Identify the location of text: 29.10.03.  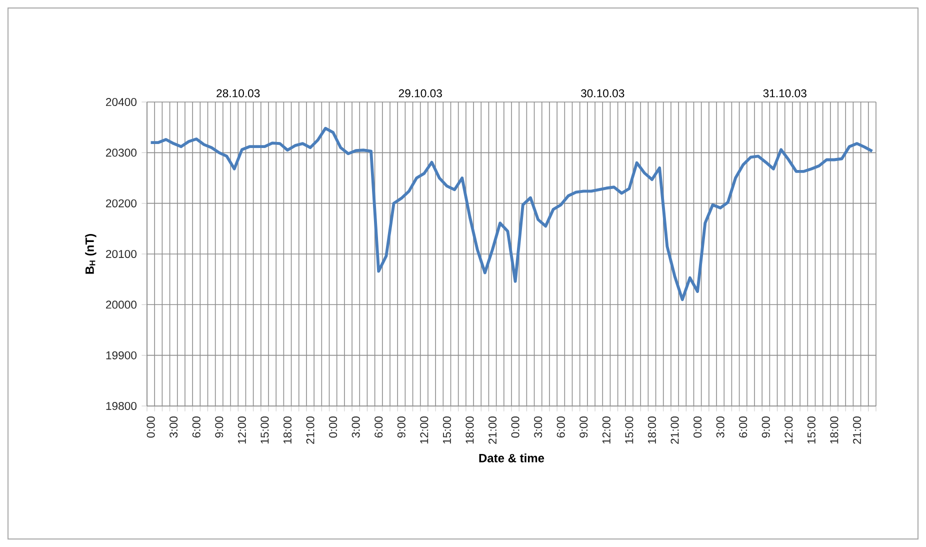
(420, 93).